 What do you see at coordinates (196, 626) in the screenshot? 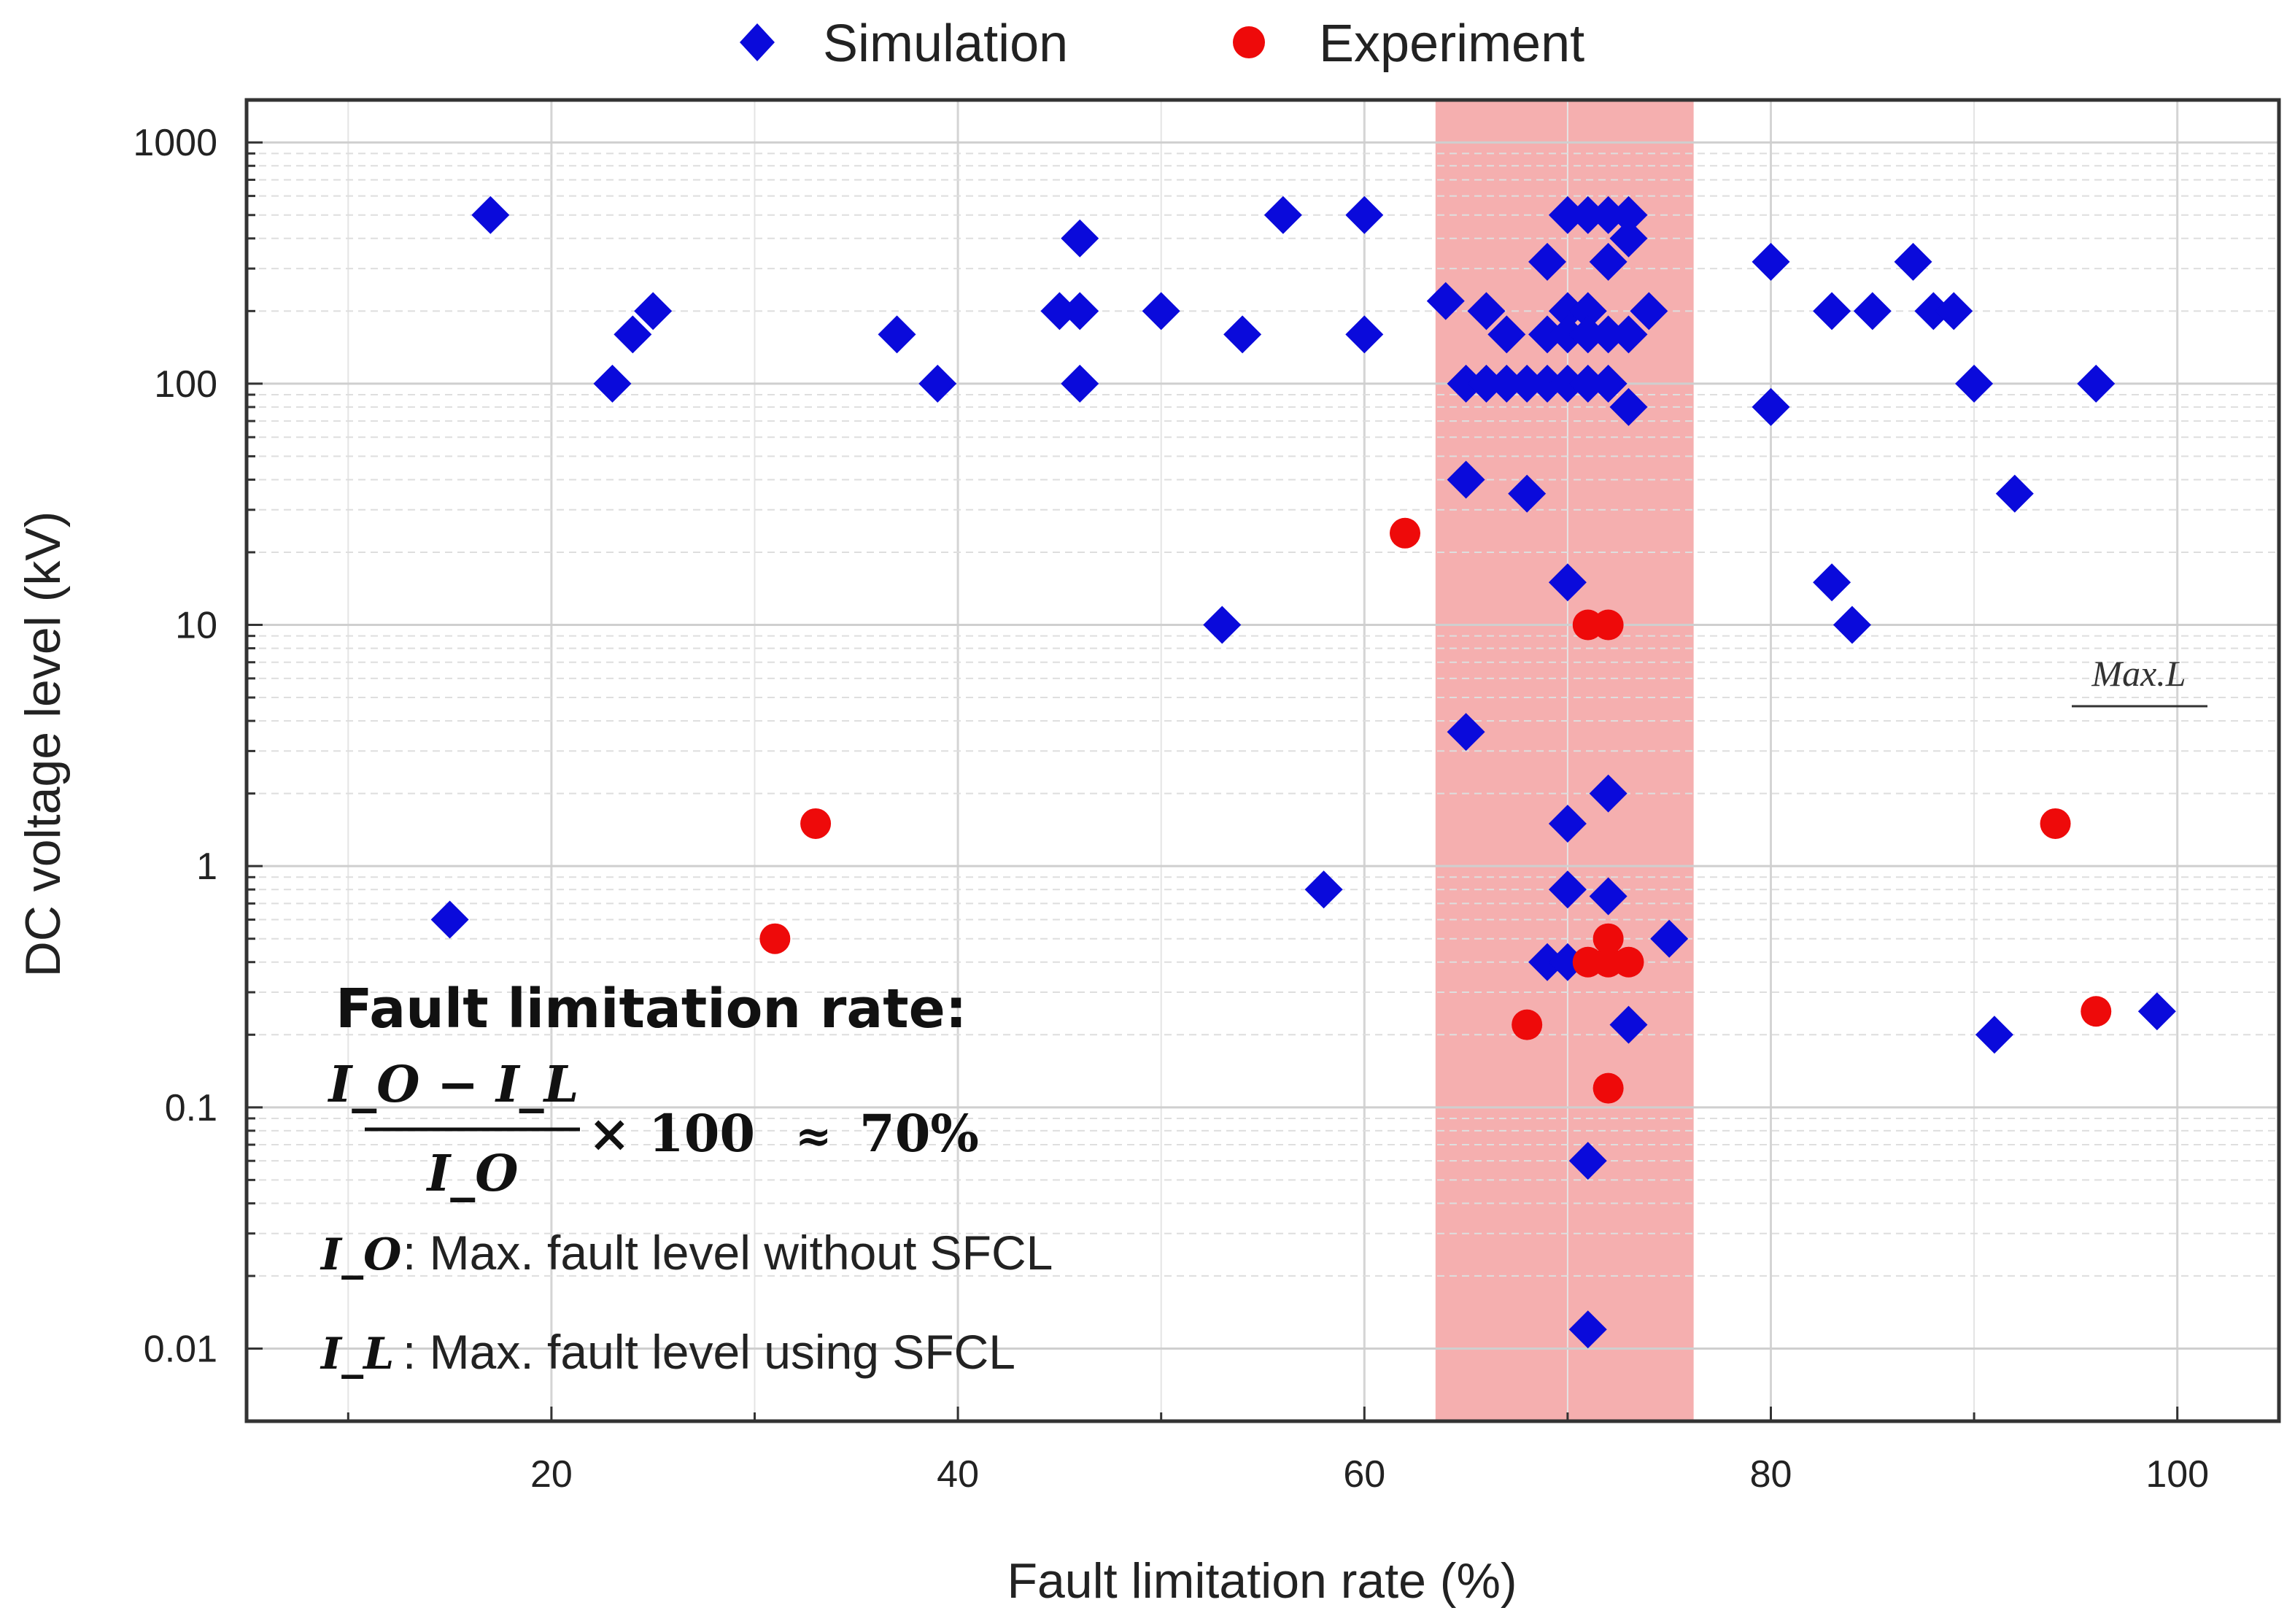
I see `y-tick-label: 10` at bounding box center [196, 626].